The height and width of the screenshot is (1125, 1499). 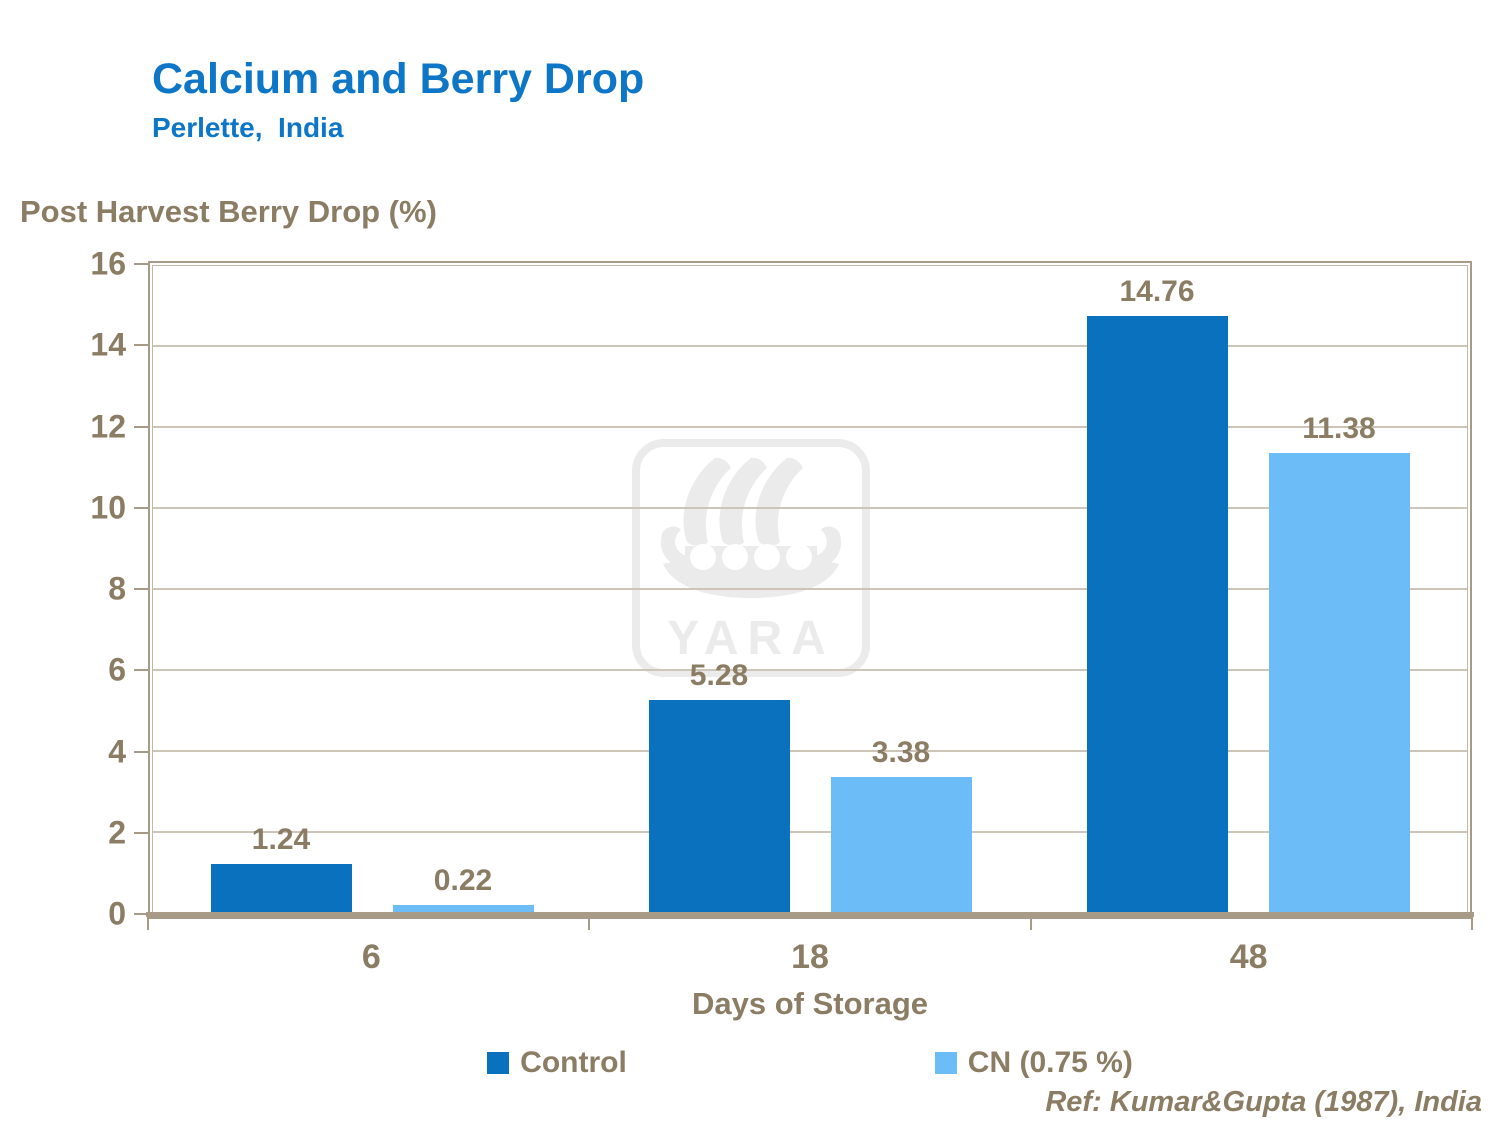 I want to click on x-axis-baseline, so click(x=810, y=914).